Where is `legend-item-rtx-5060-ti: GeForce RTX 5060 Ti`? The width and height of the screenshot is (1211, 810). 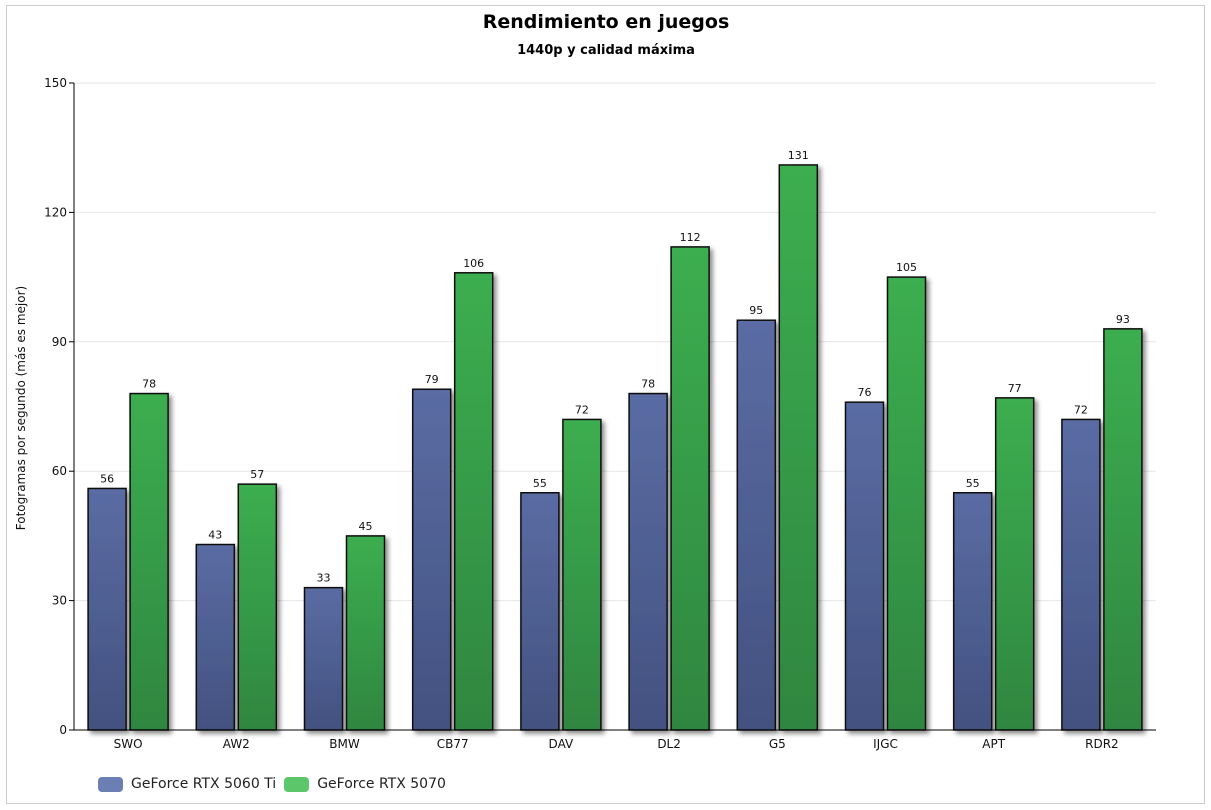
legend-item-rtx-5060-ti: GeForce RTX 5060 Ti is located at coordinates (187, 784).